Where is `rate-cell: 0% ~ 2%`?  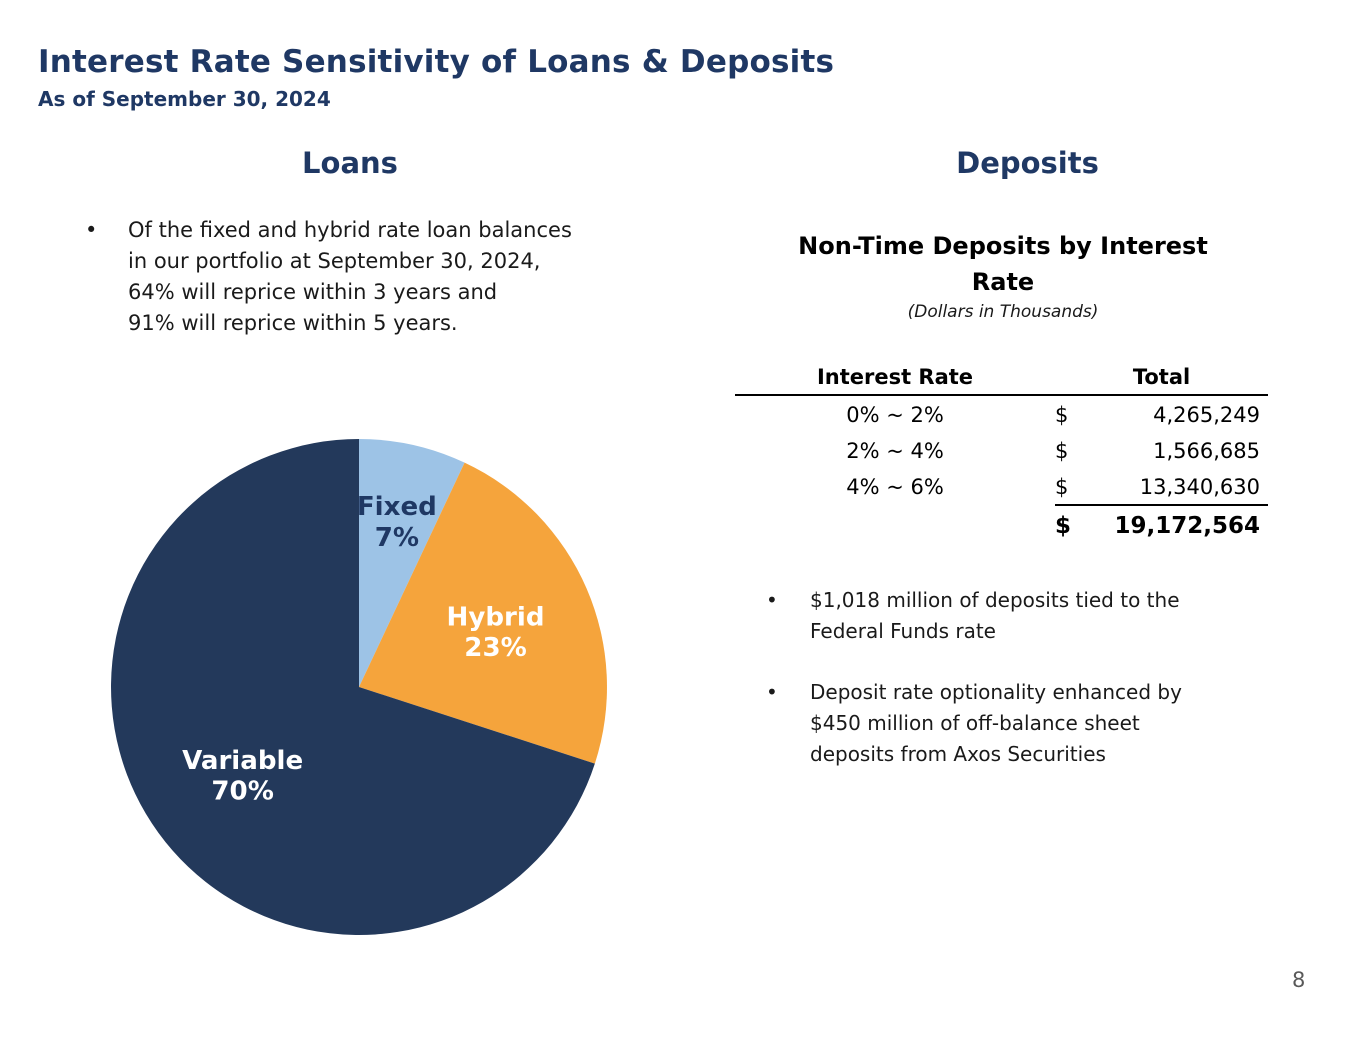
rate-cell: 0% ~ 2% is located at coordinates (895, 415).